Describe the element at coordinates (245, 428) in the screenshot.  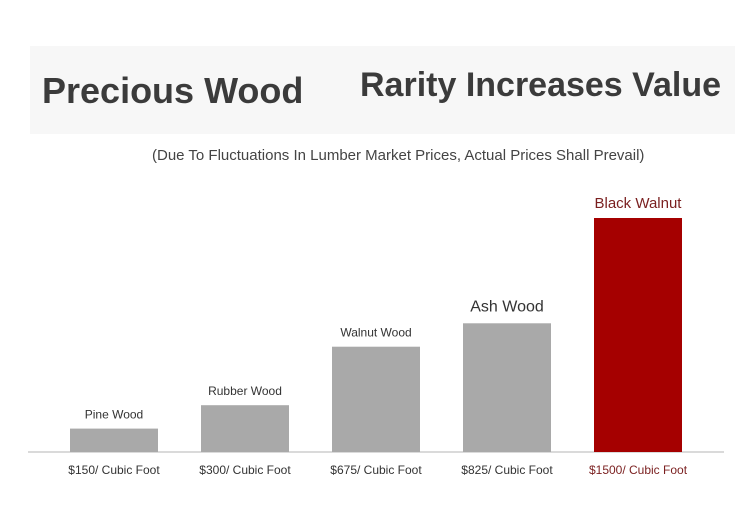
I see `bar-rubber-wood` at that location.